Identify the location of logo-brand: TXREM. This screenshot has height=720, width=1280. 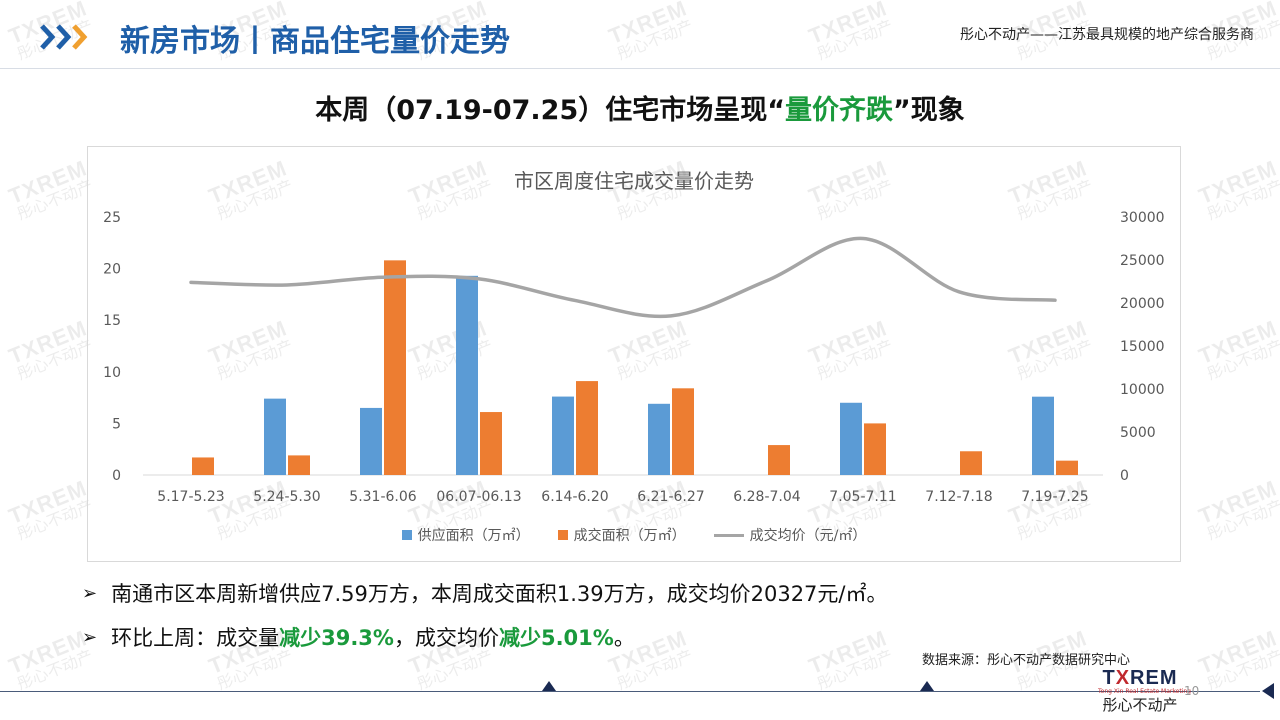
(1140, 678).